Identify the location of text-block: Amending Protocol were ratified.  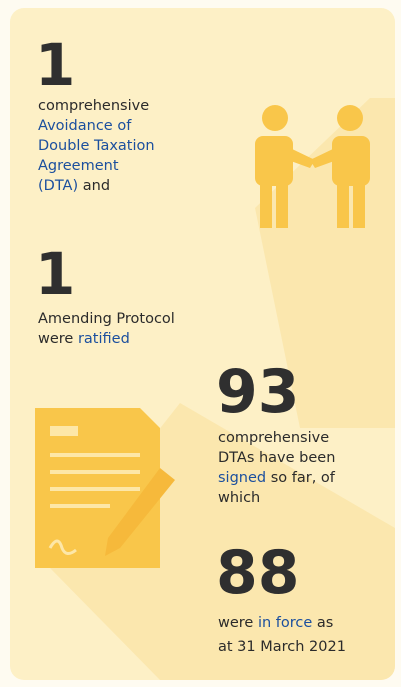
(106, 329).